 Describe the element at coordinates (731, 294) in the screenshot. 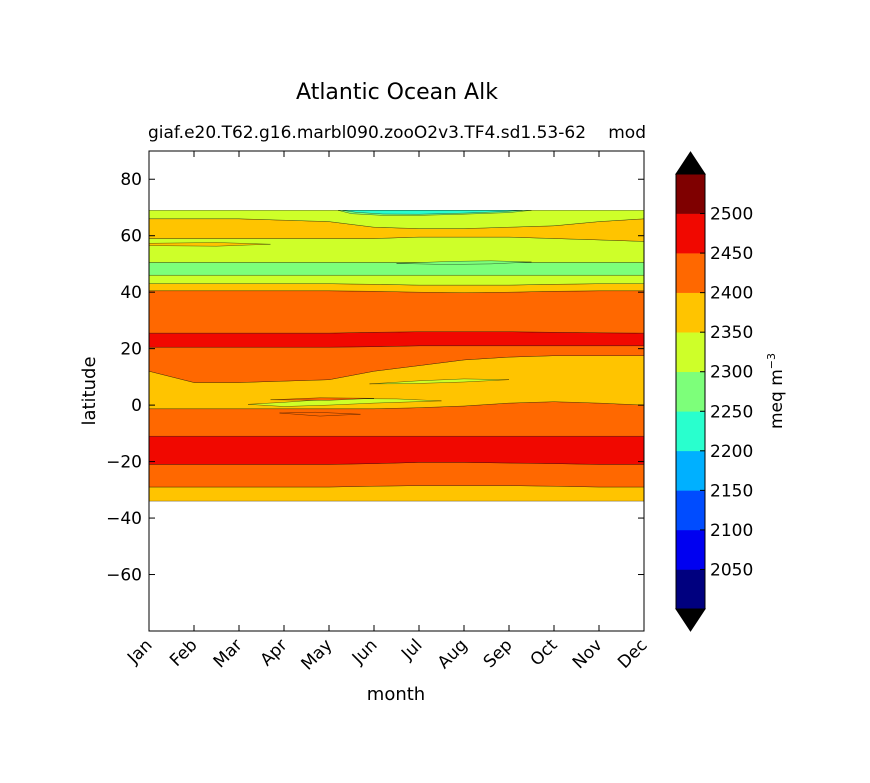

I see `colorbar-tick-label-7: 2400` at that location.